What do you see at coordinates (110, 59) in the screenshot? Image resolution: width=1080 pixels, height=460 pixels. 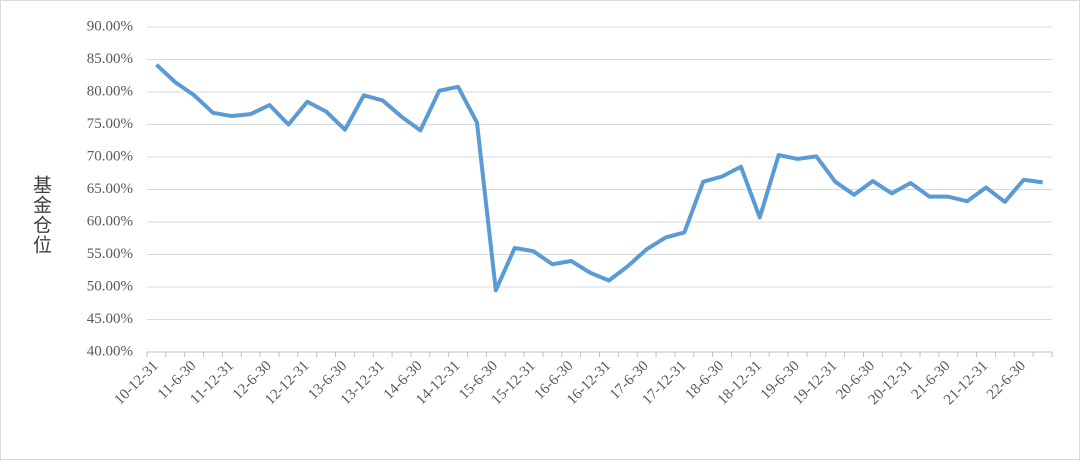 I see `y-tick-label: 85.00%` at bounding box center [110, 59].